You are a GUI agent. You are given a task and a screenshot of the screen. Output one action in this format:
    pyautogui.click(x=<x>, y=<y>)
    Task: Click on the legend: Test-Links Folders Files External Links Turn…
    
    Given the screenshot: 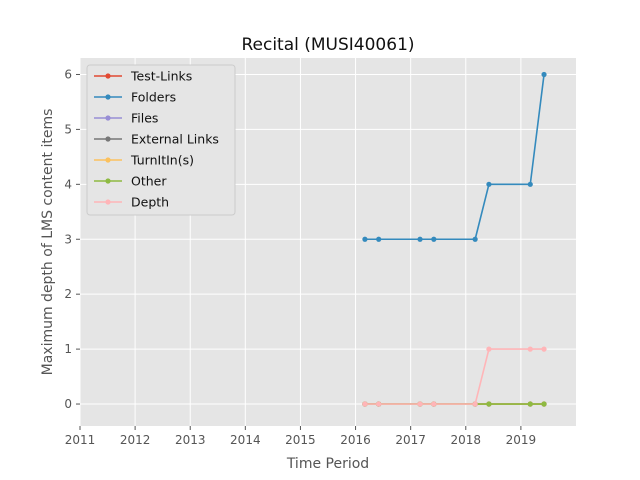 What is the action you would take?
    pyautogui.click(x=161, y=140)
    